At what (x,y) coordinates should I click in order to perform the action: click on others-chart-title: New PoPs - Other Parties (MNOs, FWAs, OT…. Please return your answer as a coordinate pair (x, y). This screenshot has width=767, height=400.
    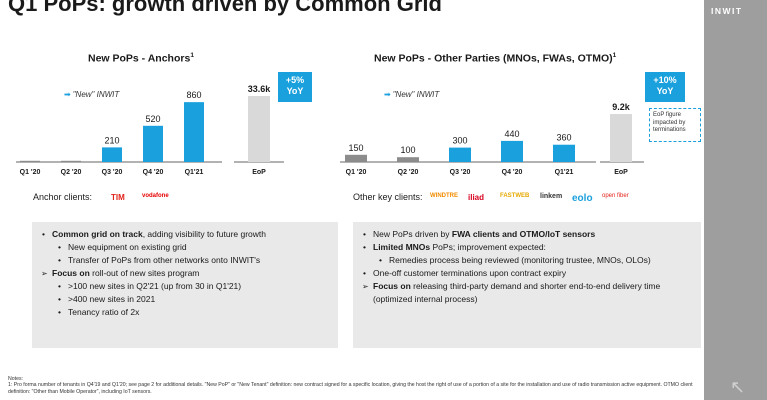
    Looking at the image, I should click on (495, 58).